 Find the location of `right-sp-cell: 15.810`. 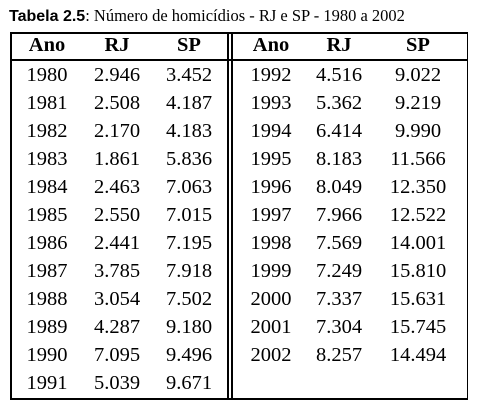

right-sp-cell: 15.810 is located at coordinates (418, 271).